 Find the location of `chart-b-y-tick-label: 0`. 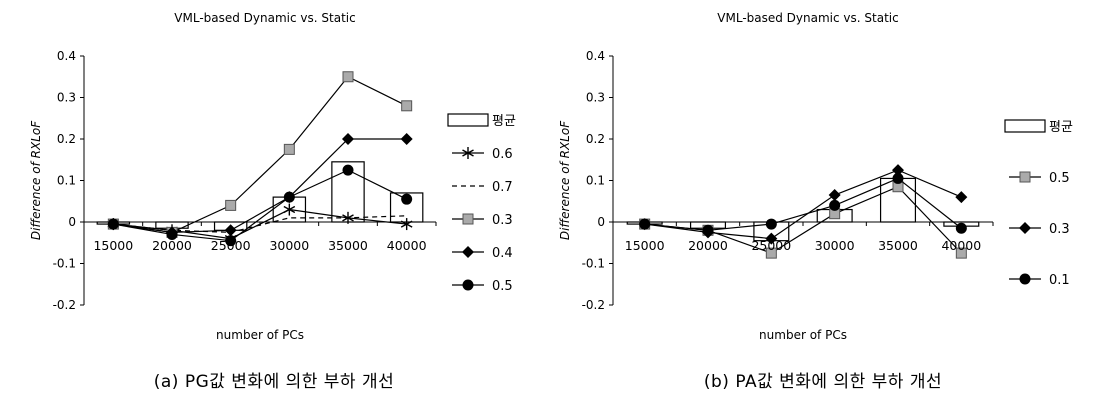

chart-b-y-tick-label: 0 is located at coordinates (601, 222).